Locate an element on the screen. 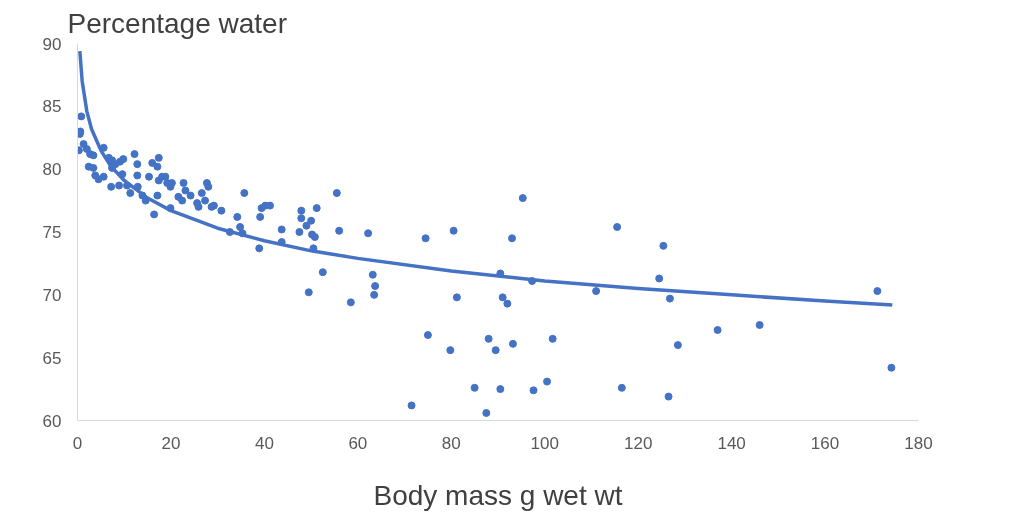 The image size is (1032, 513). y-tick-label: 85 is located at coordinates (52, 107).